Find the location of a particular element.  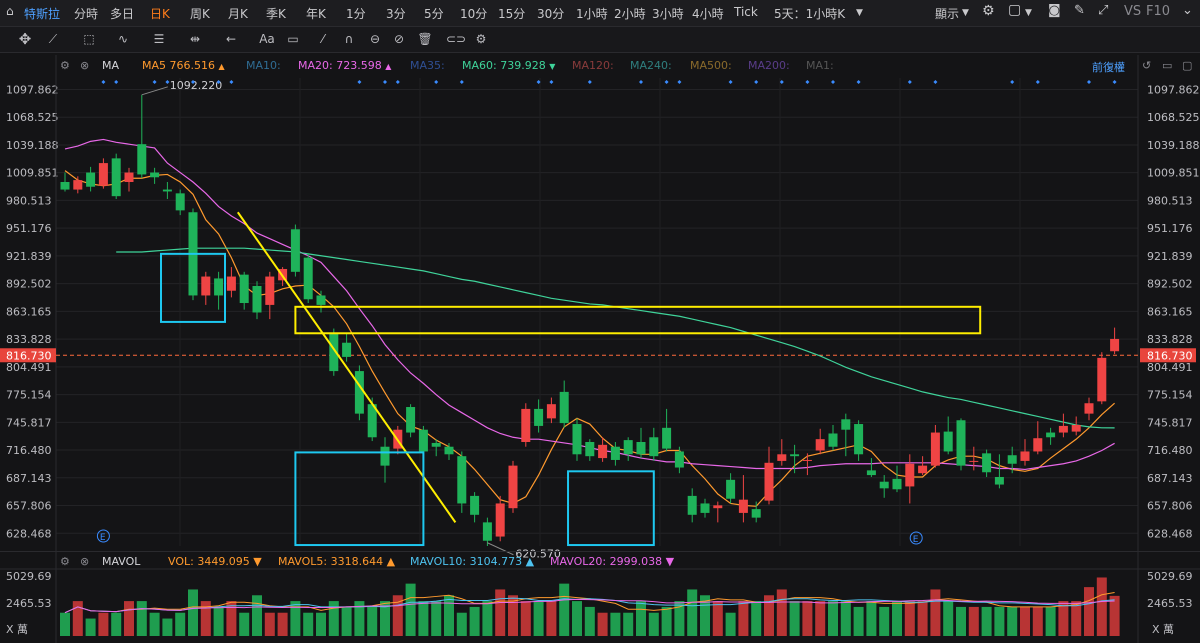

ma-item-0: MA5 766.516 ▲ is located at coordinates (183, 65).